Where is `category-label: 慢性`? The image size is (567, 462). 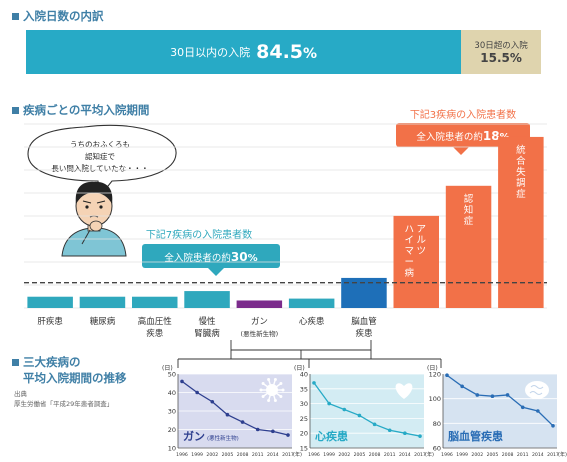 category-label: 慢性 is located at coordinates (208, 321).